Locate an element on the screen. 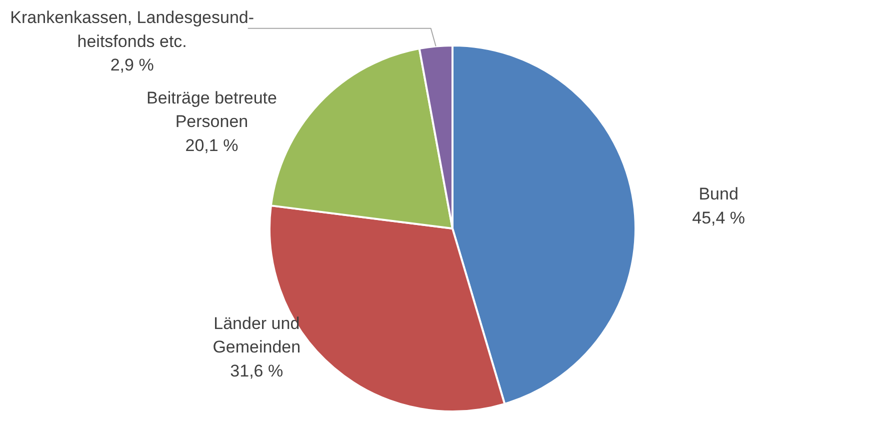 This screenshot has width=885, height=430. data-label: 45,4 % is located at coordinates (719, 218).